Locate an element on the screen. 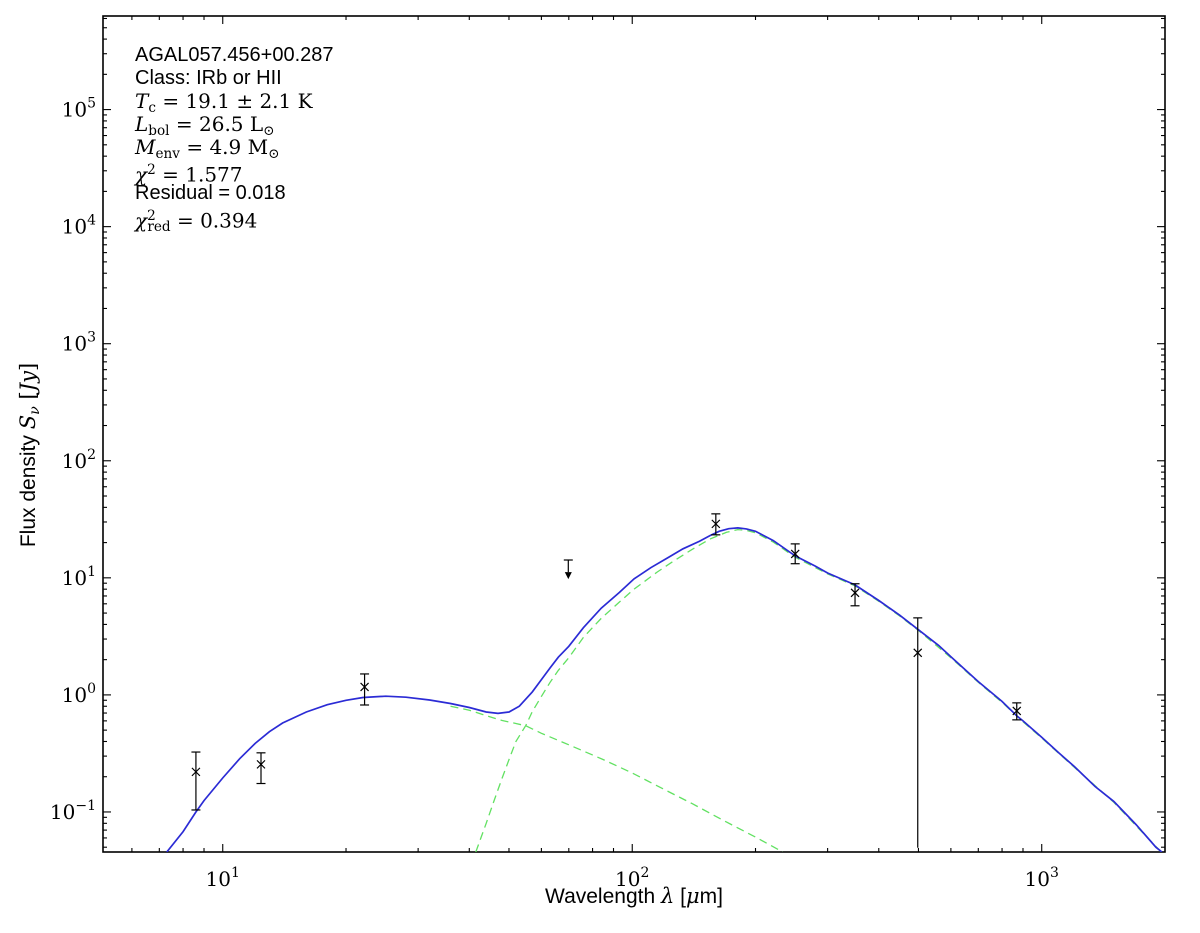 The image size is (1200, 933). text-segment: Class: IRb or HII is located at coordinates (208, 78).